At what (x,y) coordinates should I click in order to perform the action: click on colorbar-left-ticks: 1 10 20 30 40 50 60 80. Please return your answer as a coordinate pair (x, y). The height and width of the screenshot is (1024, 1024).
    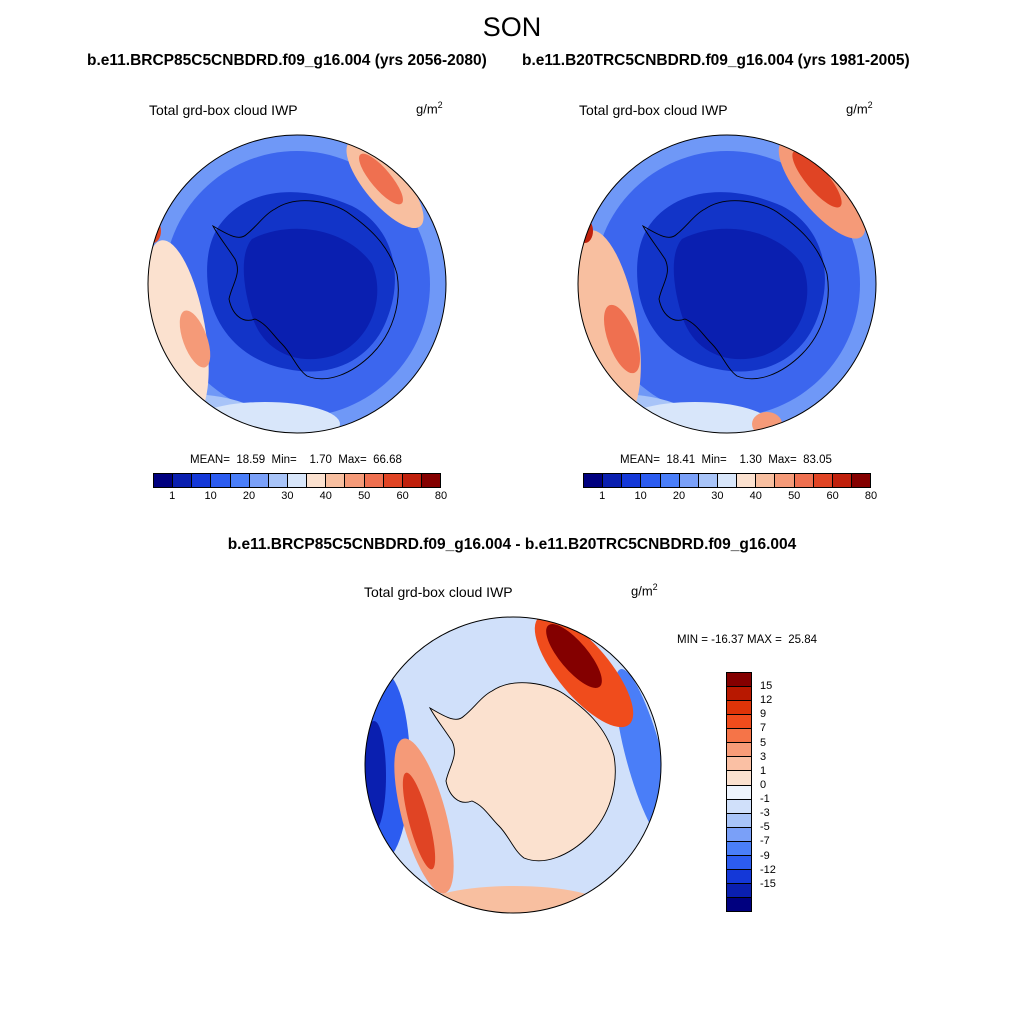
    Looking at the image, I should click on (300, 495).